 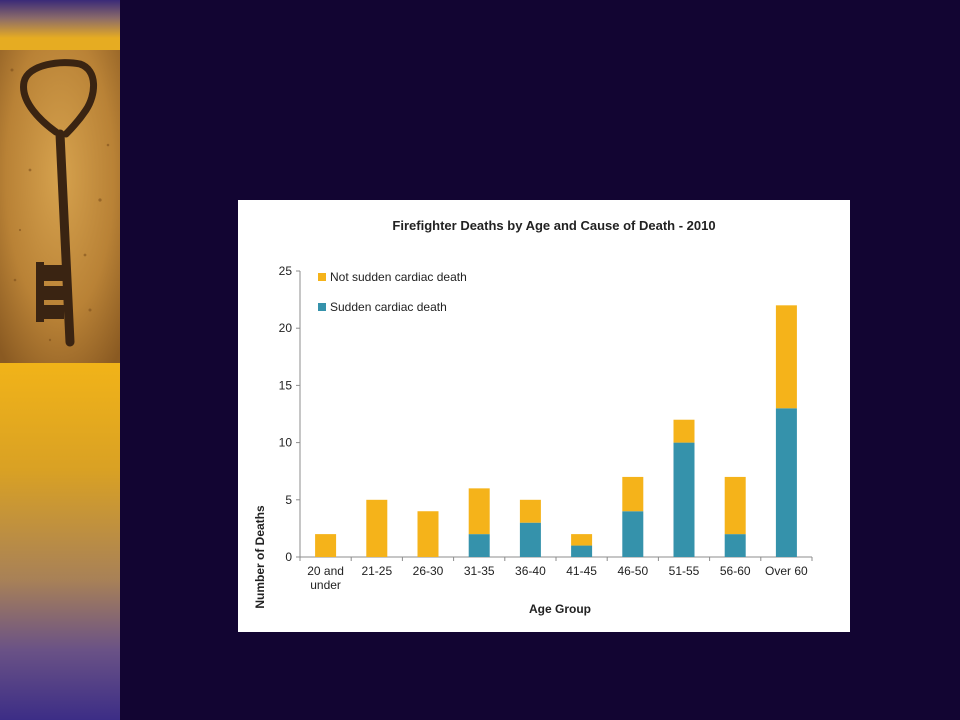 What do you see at coordinates (286, 385) in the screenshot?
I see `y-tick-label: 15` at bounding box center [286, 385].